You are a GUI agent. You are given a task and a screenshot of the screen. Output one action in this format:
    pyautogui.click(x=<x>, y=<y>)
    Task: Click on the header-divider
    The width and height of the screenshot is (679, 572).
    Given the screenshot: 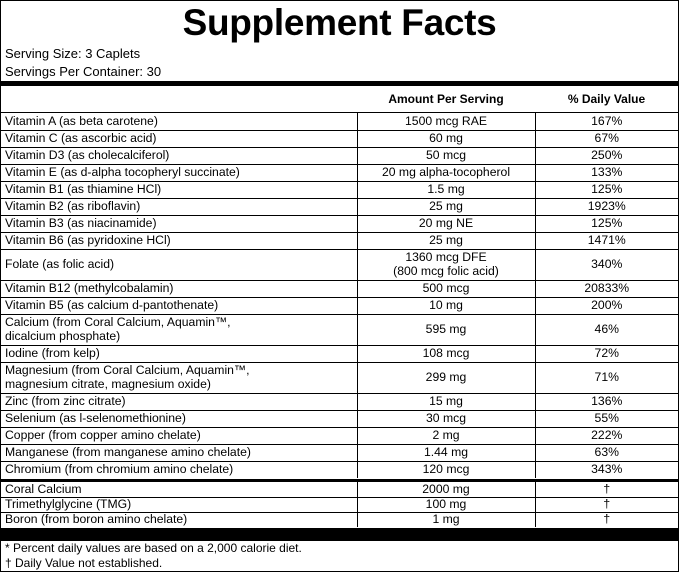 What is the action you would take?
    pyautogui.click(x=339, y=112)
    